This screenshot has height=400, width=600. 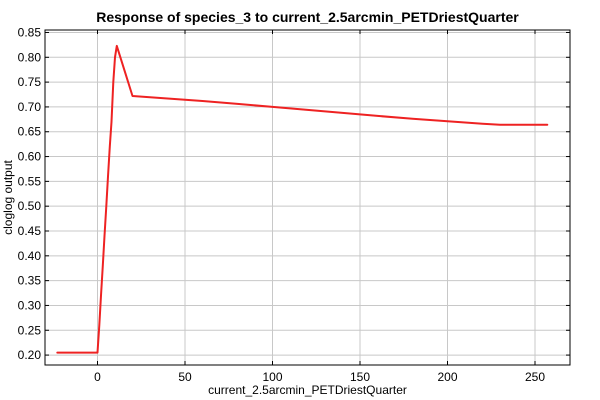 I want to click on x-tick-label: 150, so click(x=360, y=377).